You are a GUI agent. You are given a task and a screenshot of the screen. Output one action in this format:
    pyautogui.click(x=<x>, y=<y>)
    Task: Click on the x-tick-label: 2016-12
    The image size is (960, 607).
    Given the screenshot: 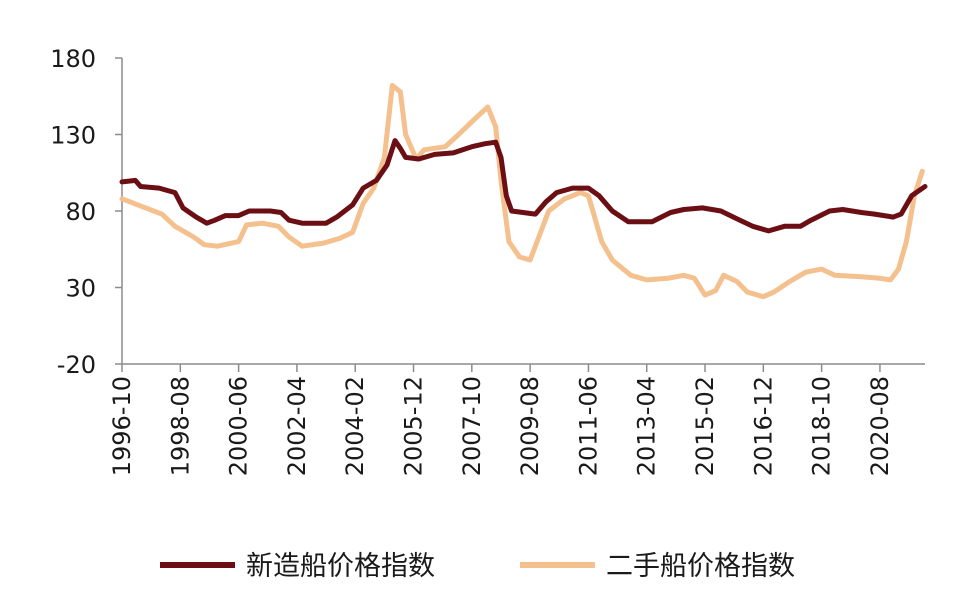 What is the action you would take?
    pyautogui.click(x=763, y=426)
    